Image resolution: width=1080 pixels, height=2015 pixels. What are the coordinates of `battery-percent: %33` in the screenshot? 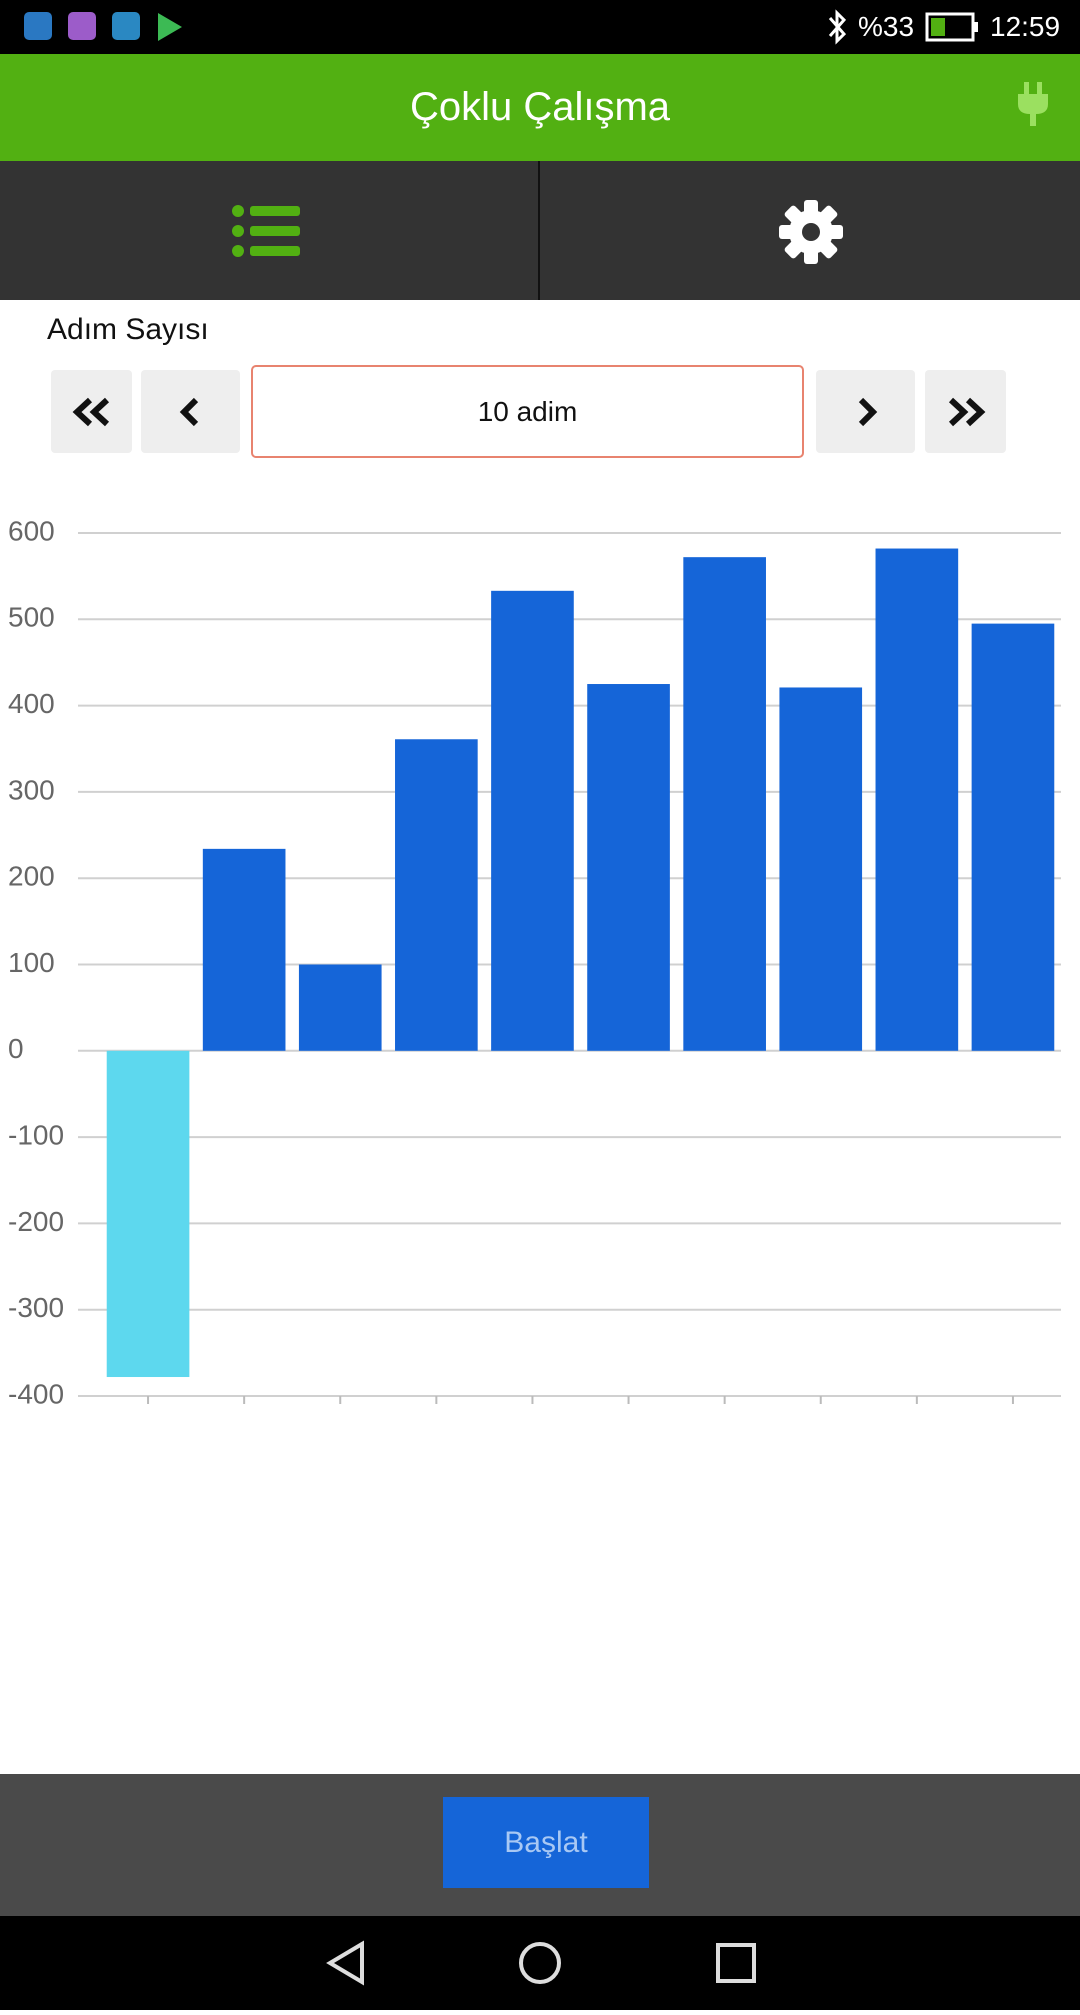 It's located at (886, 26).